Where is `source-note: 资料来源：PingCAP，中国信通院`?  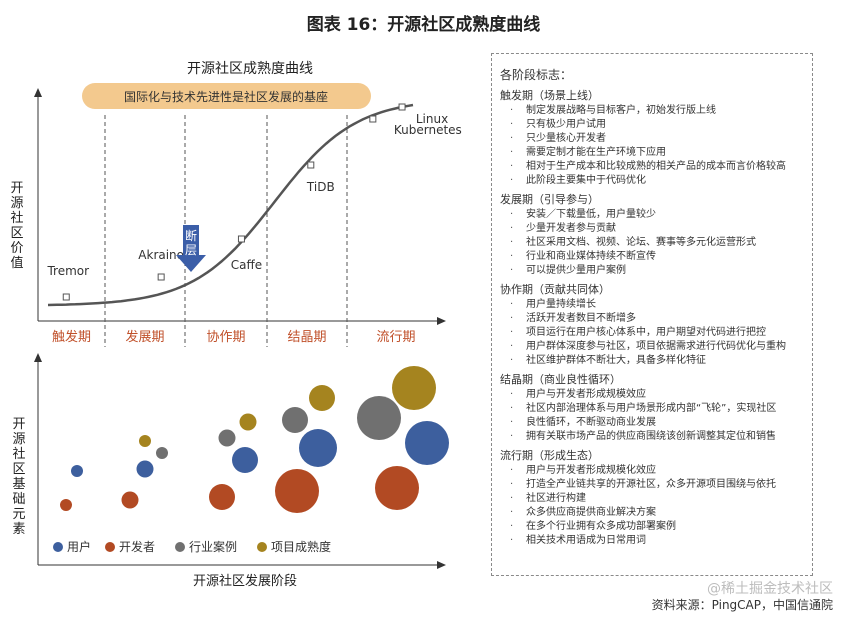 source-note: 资料来源：PingCAP，中国信通院 is located at coordinates (742, 605).